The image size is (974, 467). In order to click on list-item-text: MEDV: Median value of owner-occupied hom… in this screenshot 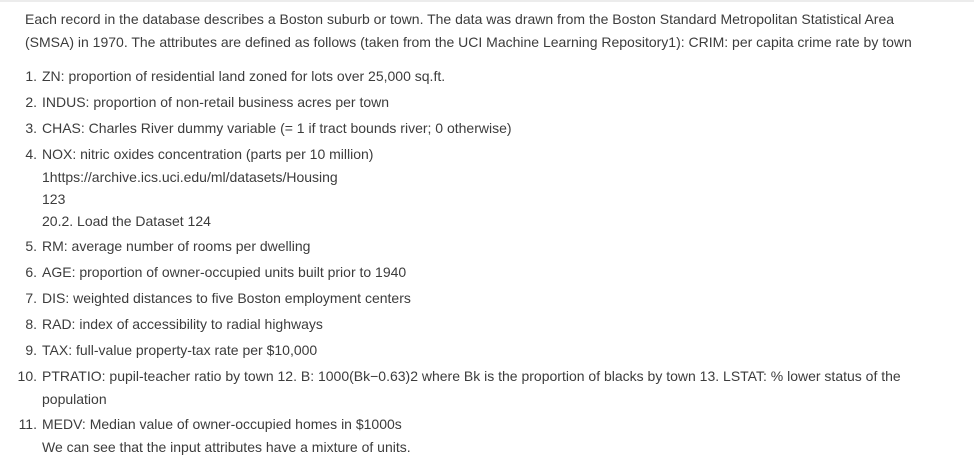, I will do `click(222, 424)`.